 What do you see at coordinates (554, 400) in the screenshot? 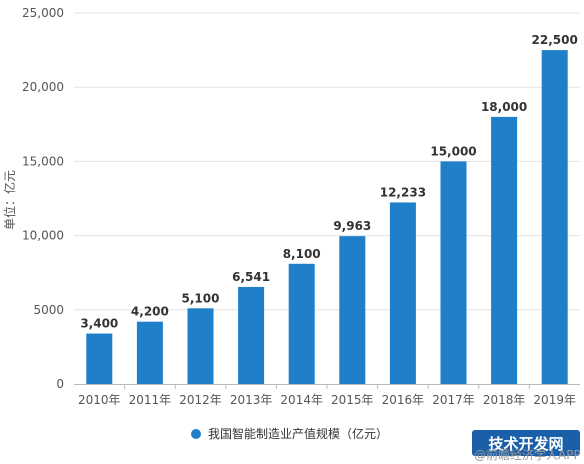
I see `x-tick-label: 2019年` at bounding box center [554, 400].